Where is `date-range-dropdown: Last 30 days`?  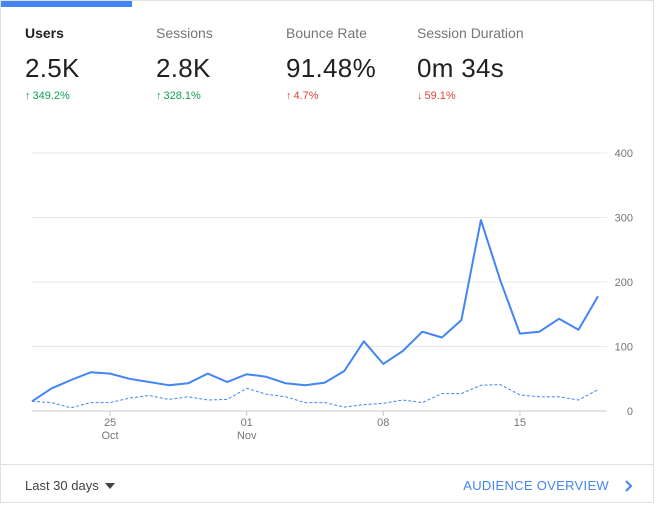
date-range-dropdown: Last 30 days is located at coordinates (70, 485).